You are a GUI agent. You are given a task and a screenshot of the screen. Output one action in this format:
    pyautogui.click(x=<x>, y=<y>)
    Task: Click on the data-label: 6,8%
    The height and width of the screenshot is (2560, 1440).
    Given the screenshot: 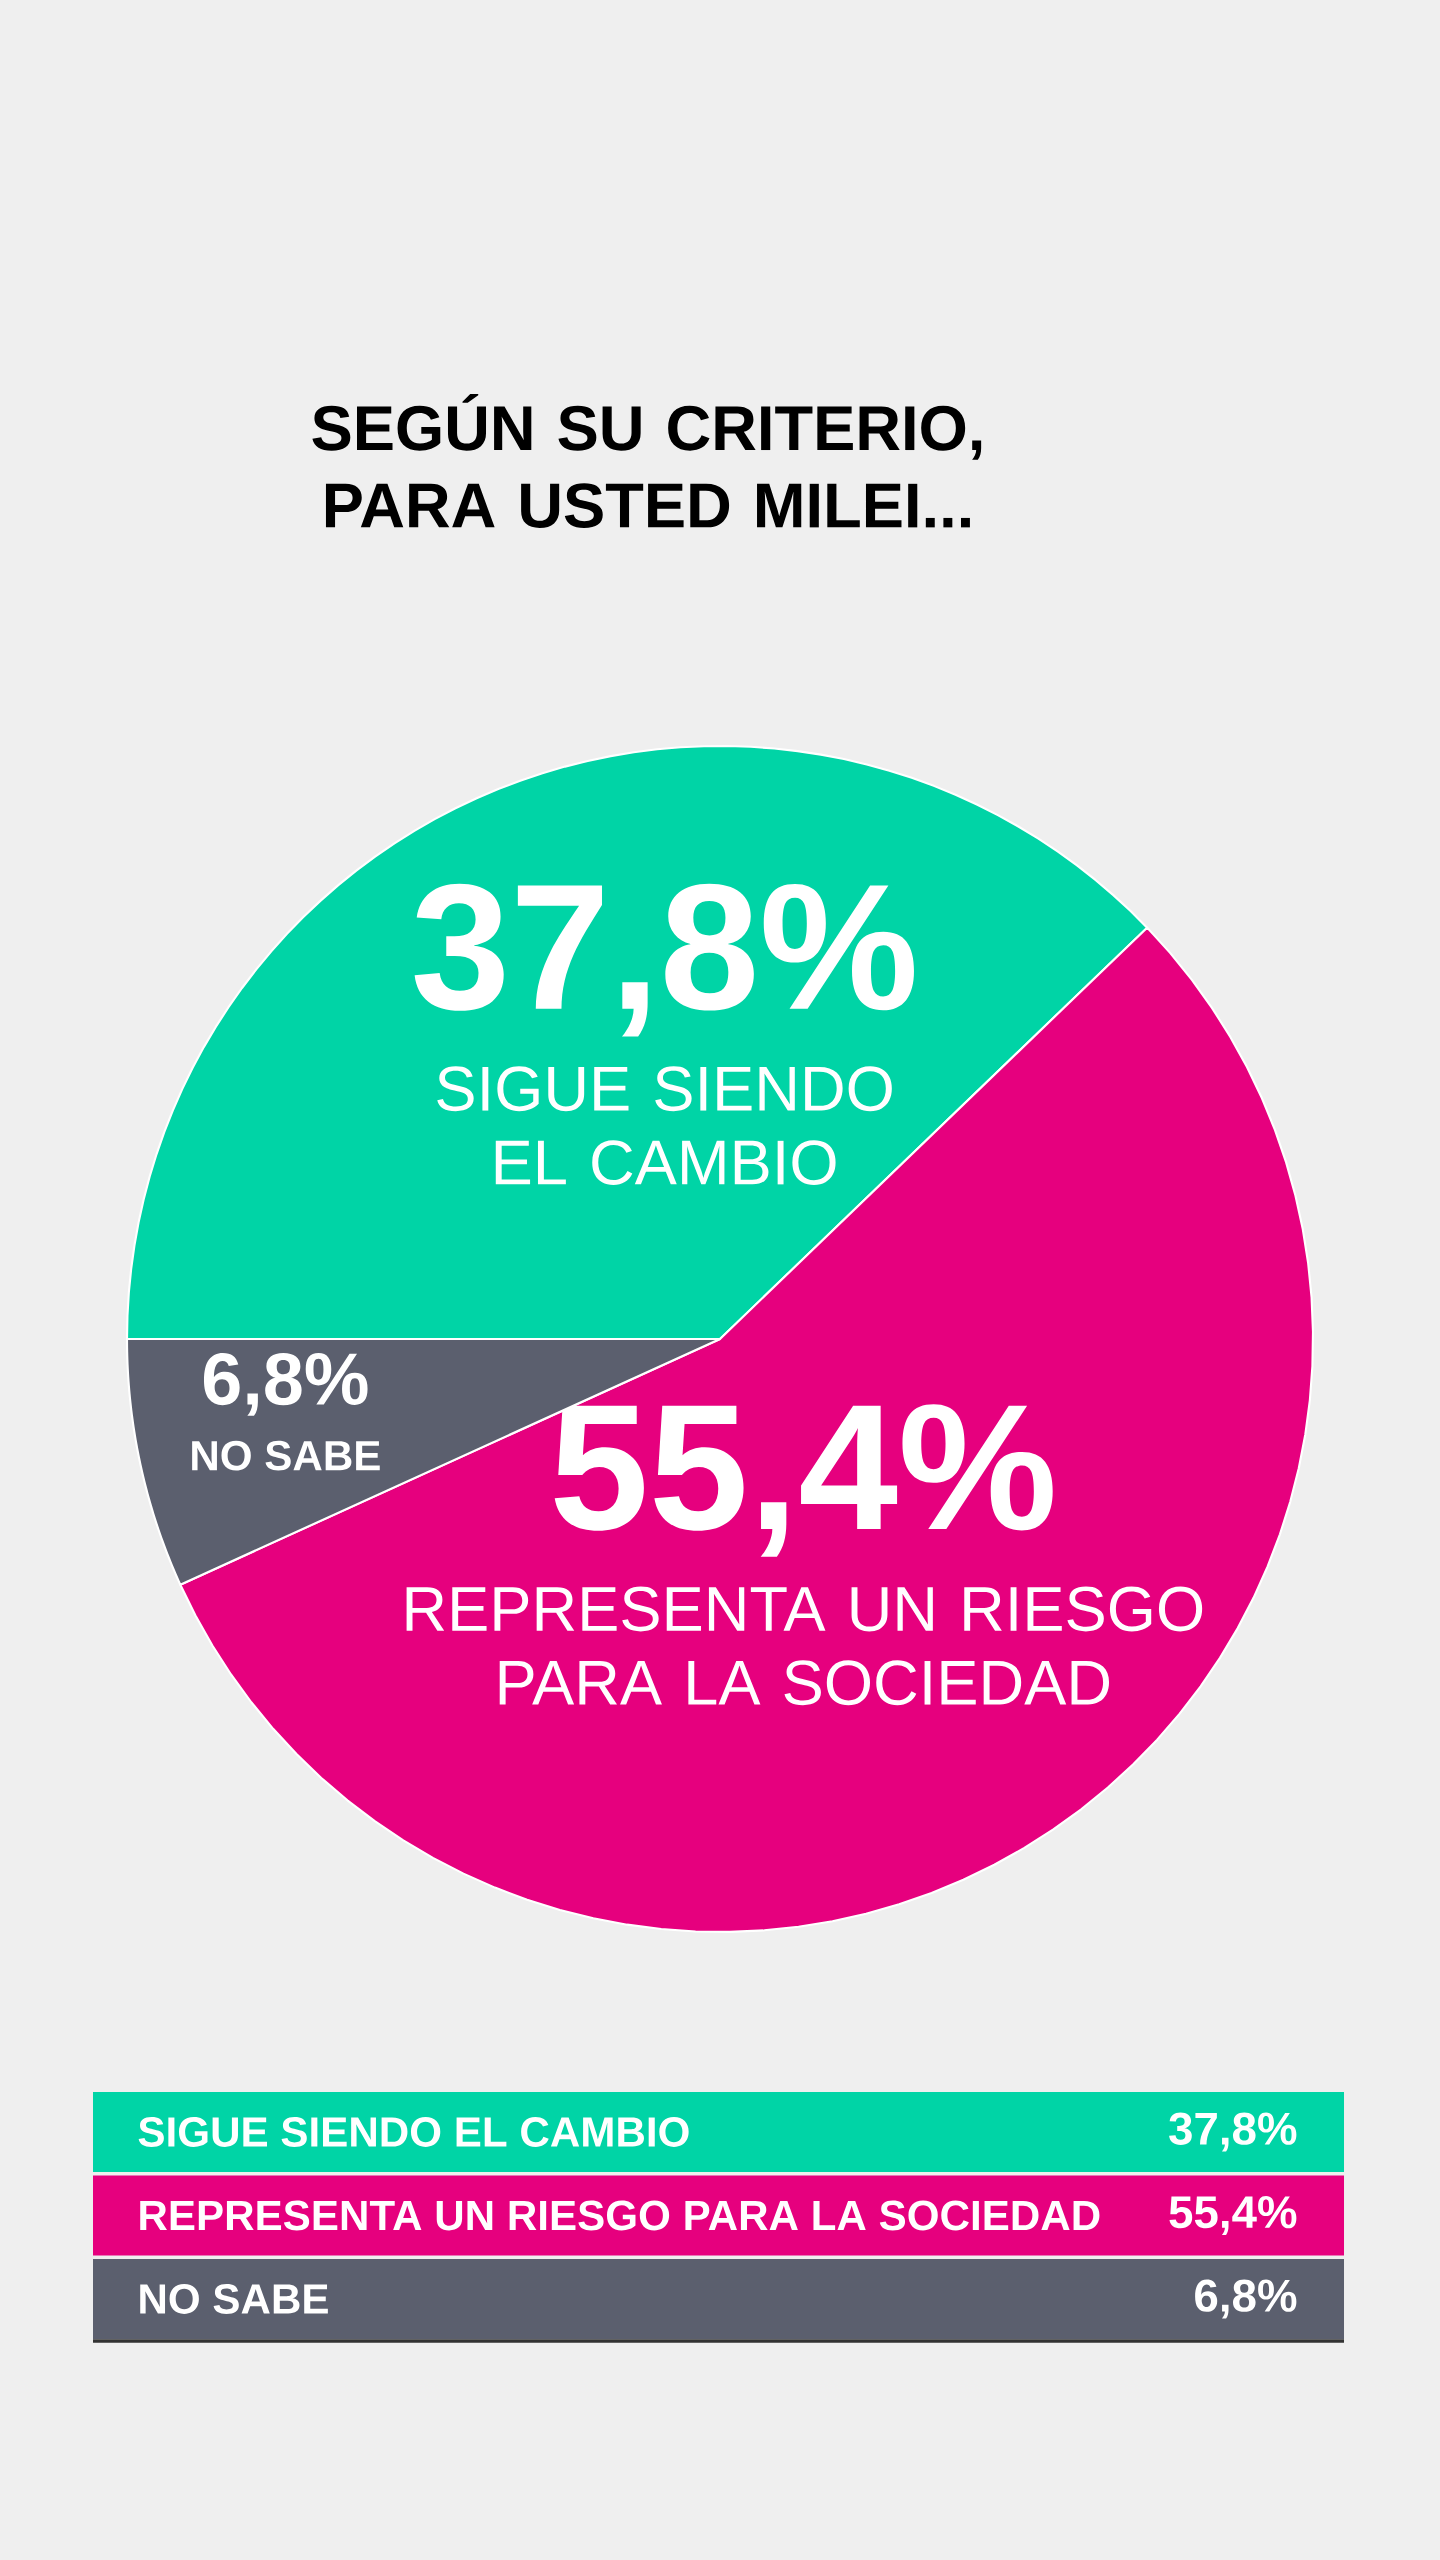 What is the action you would take?
    pyautogui.click(x=285, y=1384)
    